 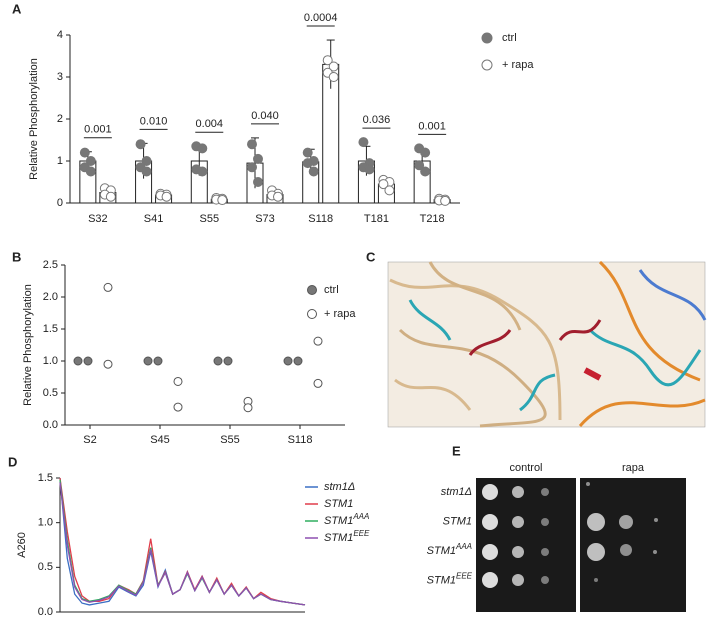 I want to click on x-tick-label: S2, so click(x=89, y=440).